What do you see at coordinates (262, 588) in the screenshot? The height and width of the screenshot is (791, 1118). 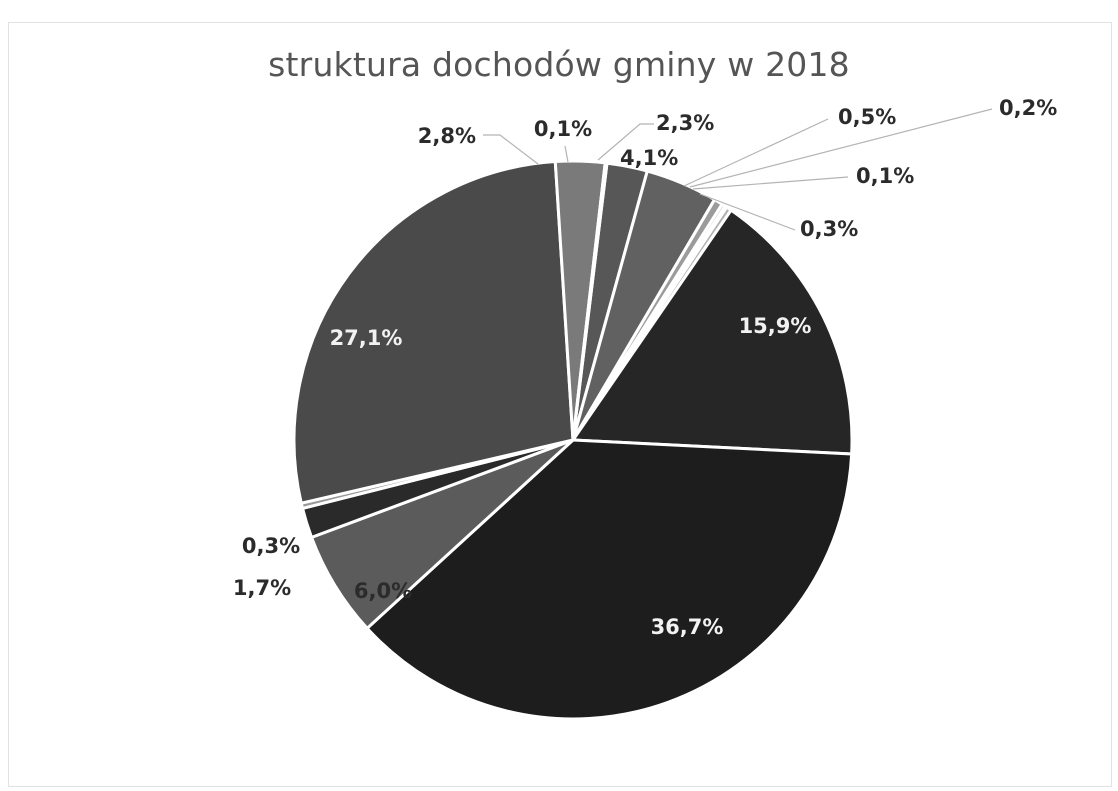 I see `data-label: 1,7%` at bounding box center [262, 588].